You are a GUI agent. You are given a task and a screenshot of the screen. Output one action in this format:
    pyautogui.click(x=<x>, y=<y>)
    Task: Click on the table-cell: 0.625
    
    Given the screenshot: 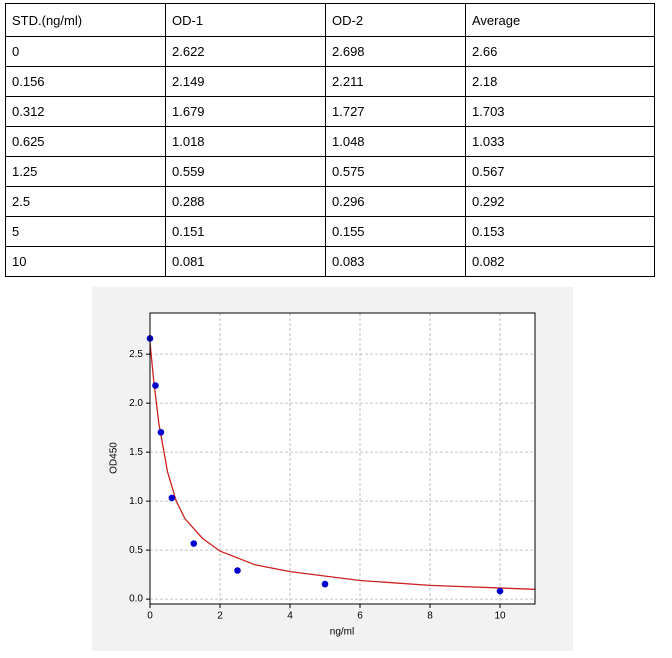 What is the action you would take?
    pyautogui.click(x=85, y=141)
    